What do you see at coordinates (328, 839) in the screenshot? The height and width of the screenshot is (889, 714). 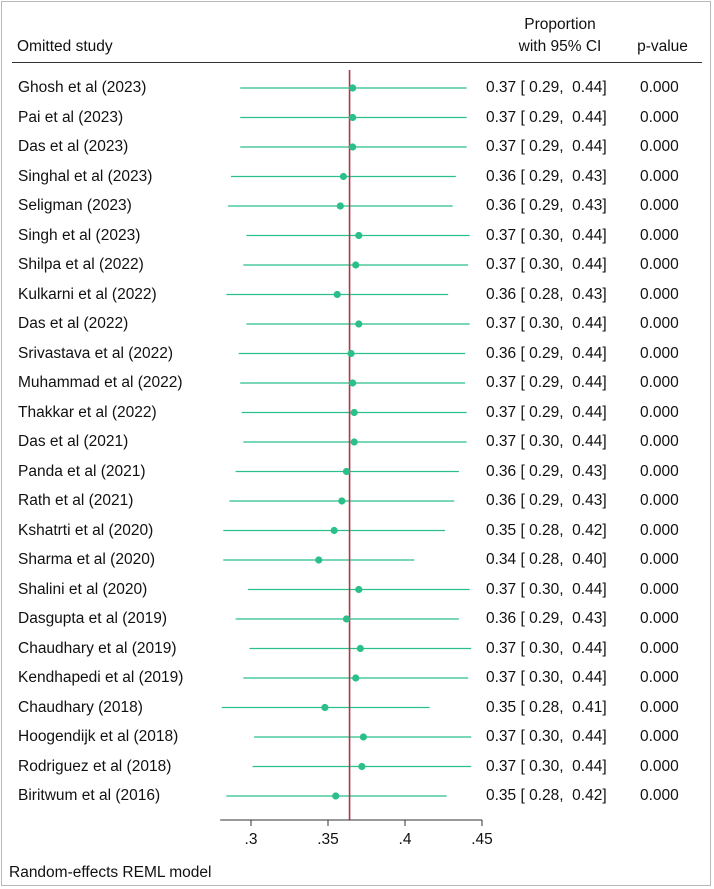 I see `x-tick-label: .35` at bounding box center [328, 839].